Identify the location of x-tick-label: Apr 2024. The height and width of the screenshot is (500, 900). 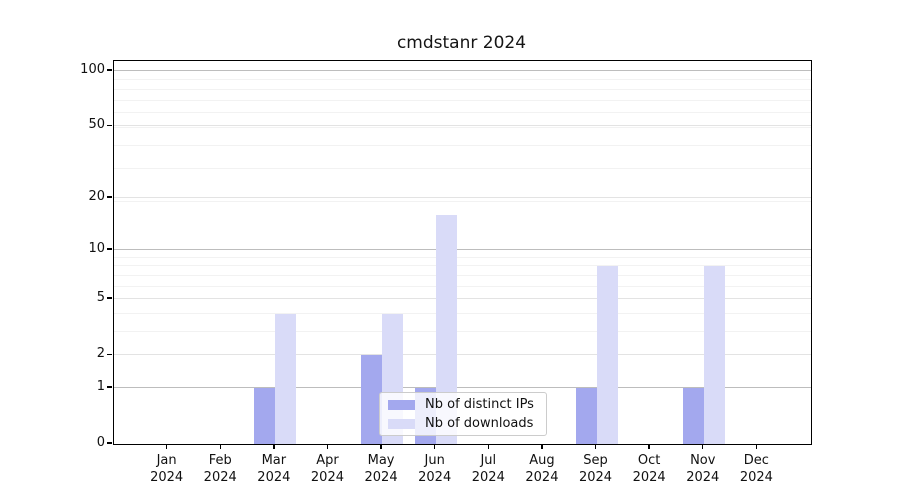
(327, 469).